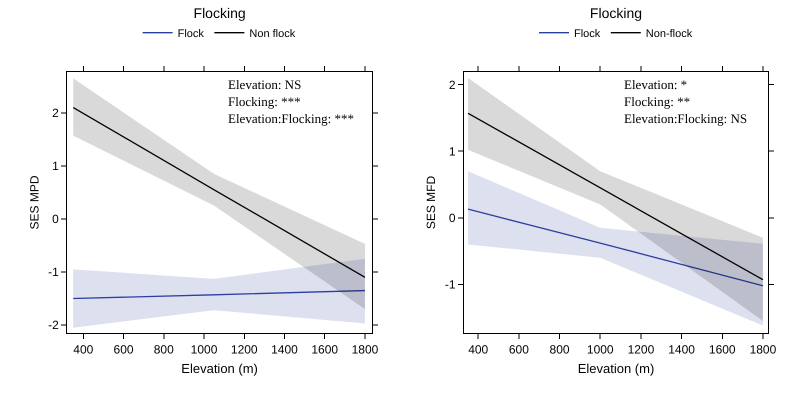  I want to click on annotation: Flocking: **, so click(657, 101).